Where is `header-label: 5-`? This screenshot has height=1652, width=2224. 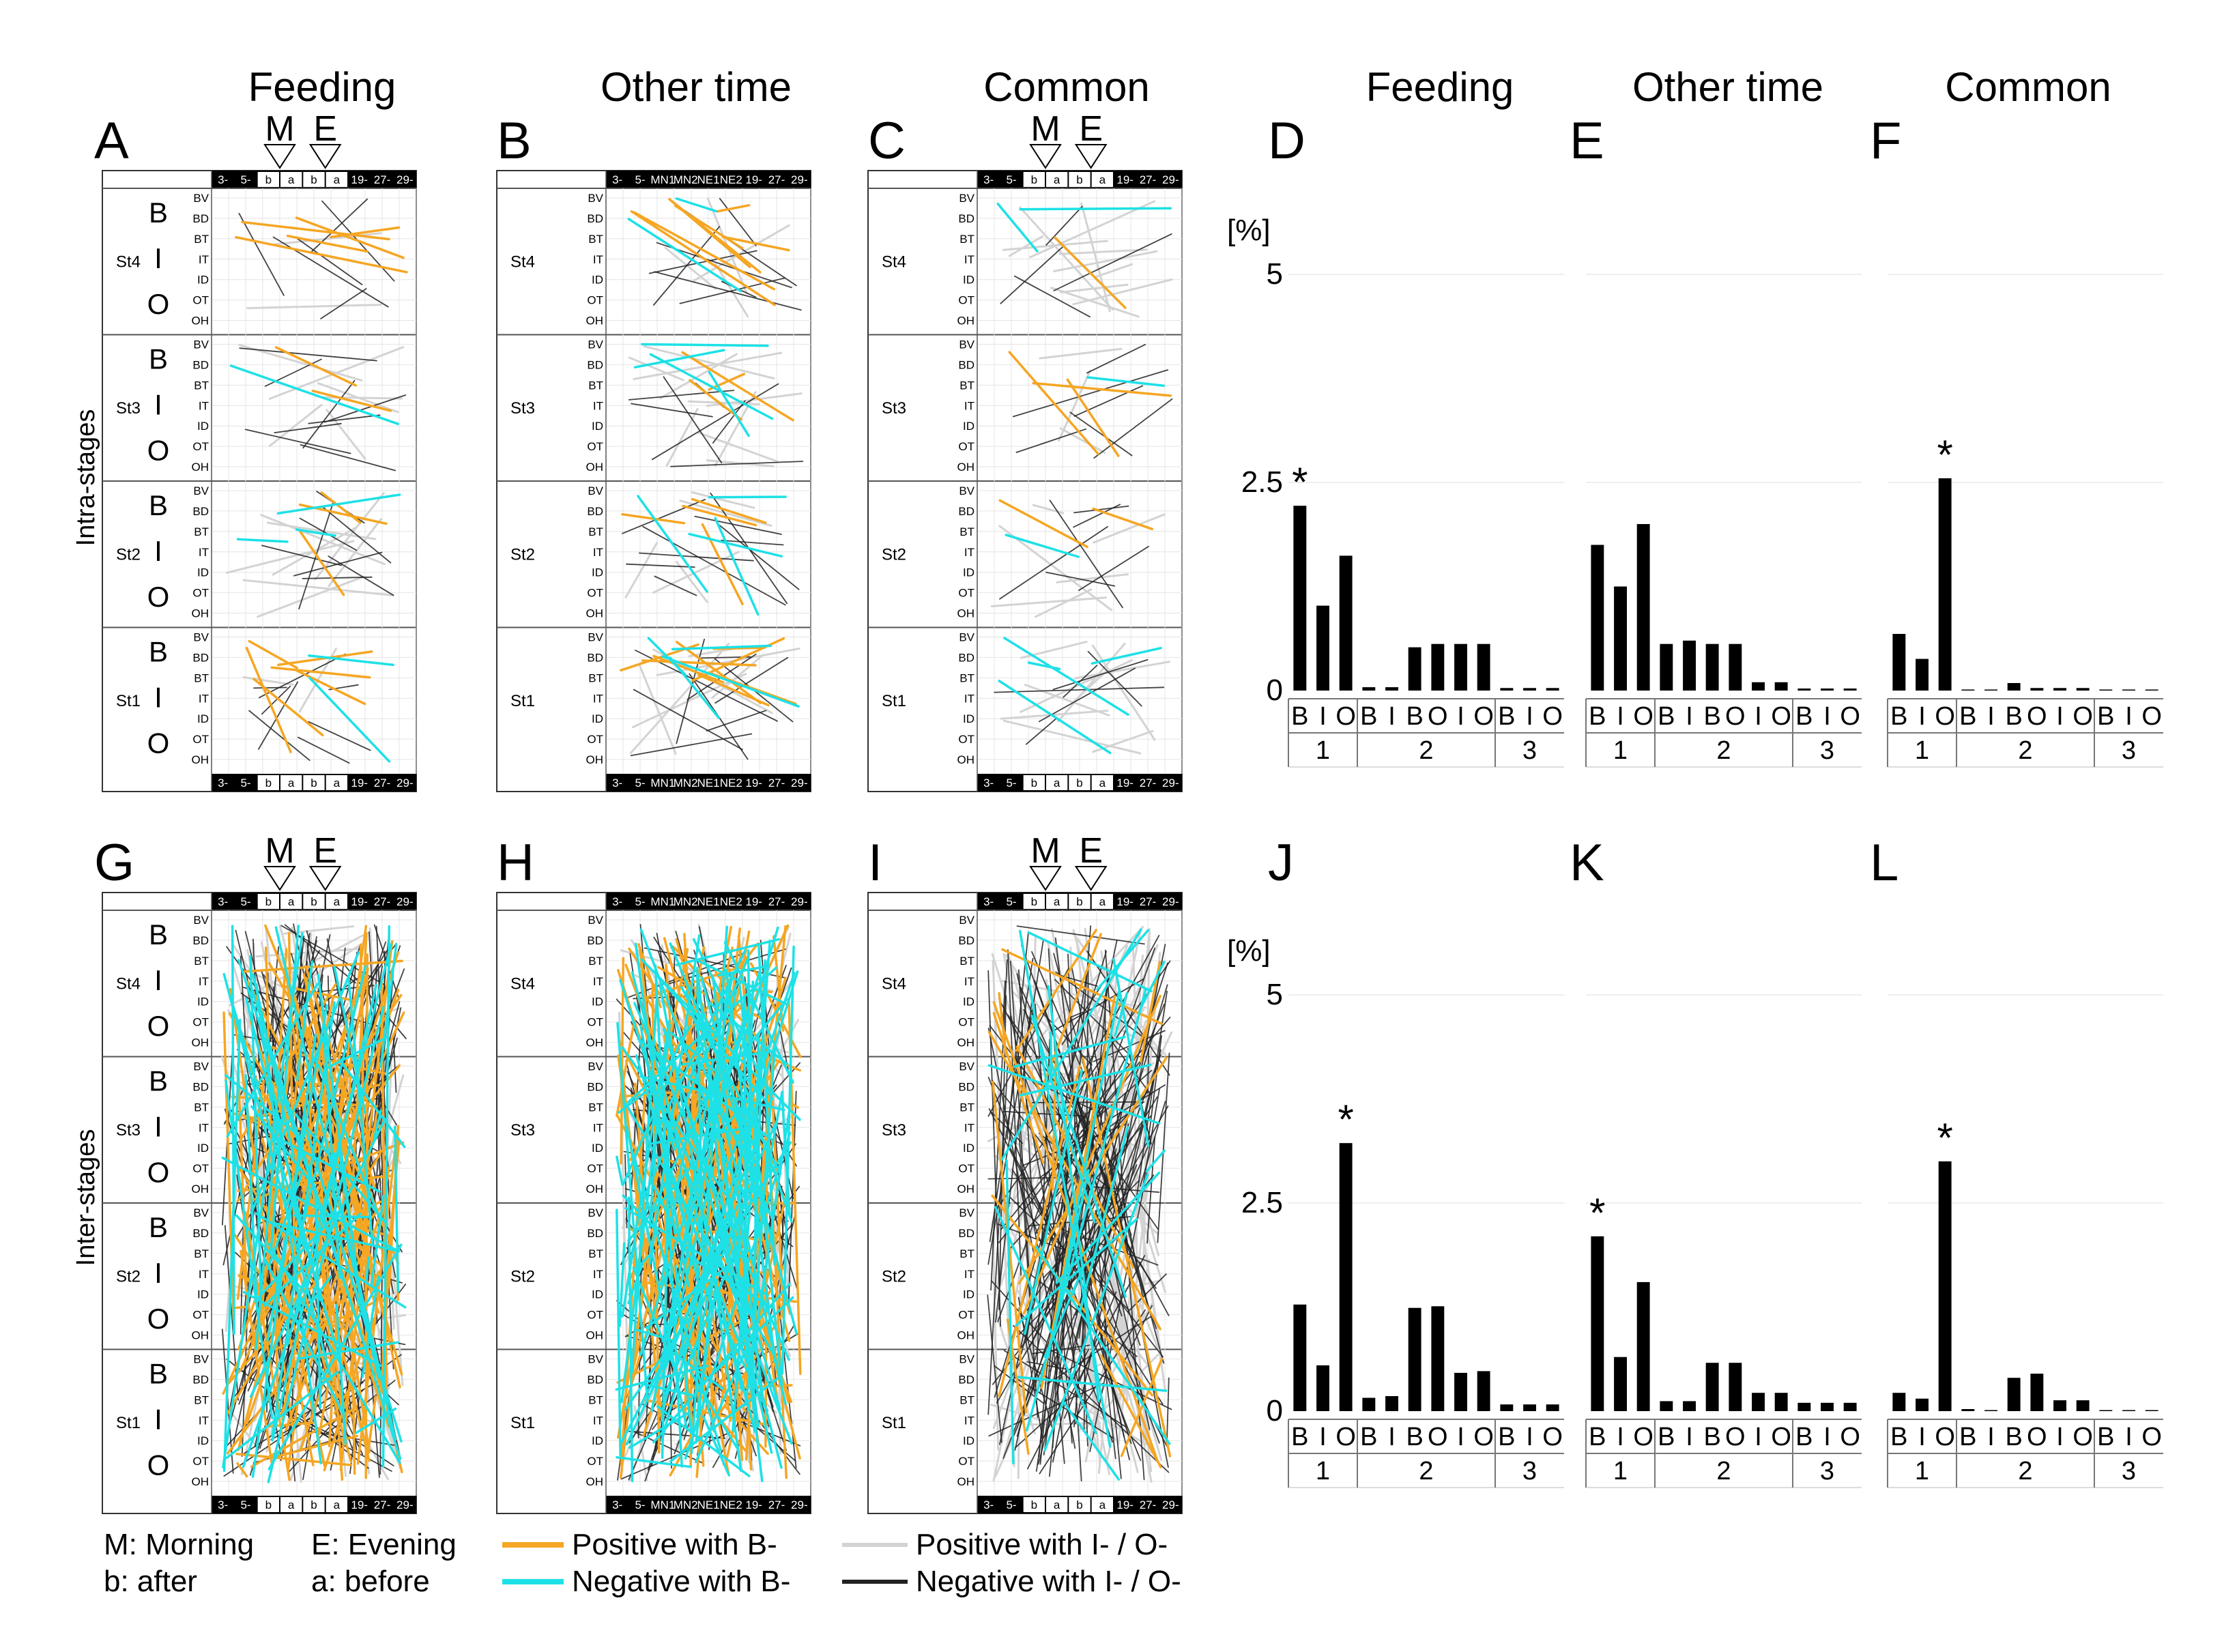 header-label: 5- is located at coordinates (245, 783).